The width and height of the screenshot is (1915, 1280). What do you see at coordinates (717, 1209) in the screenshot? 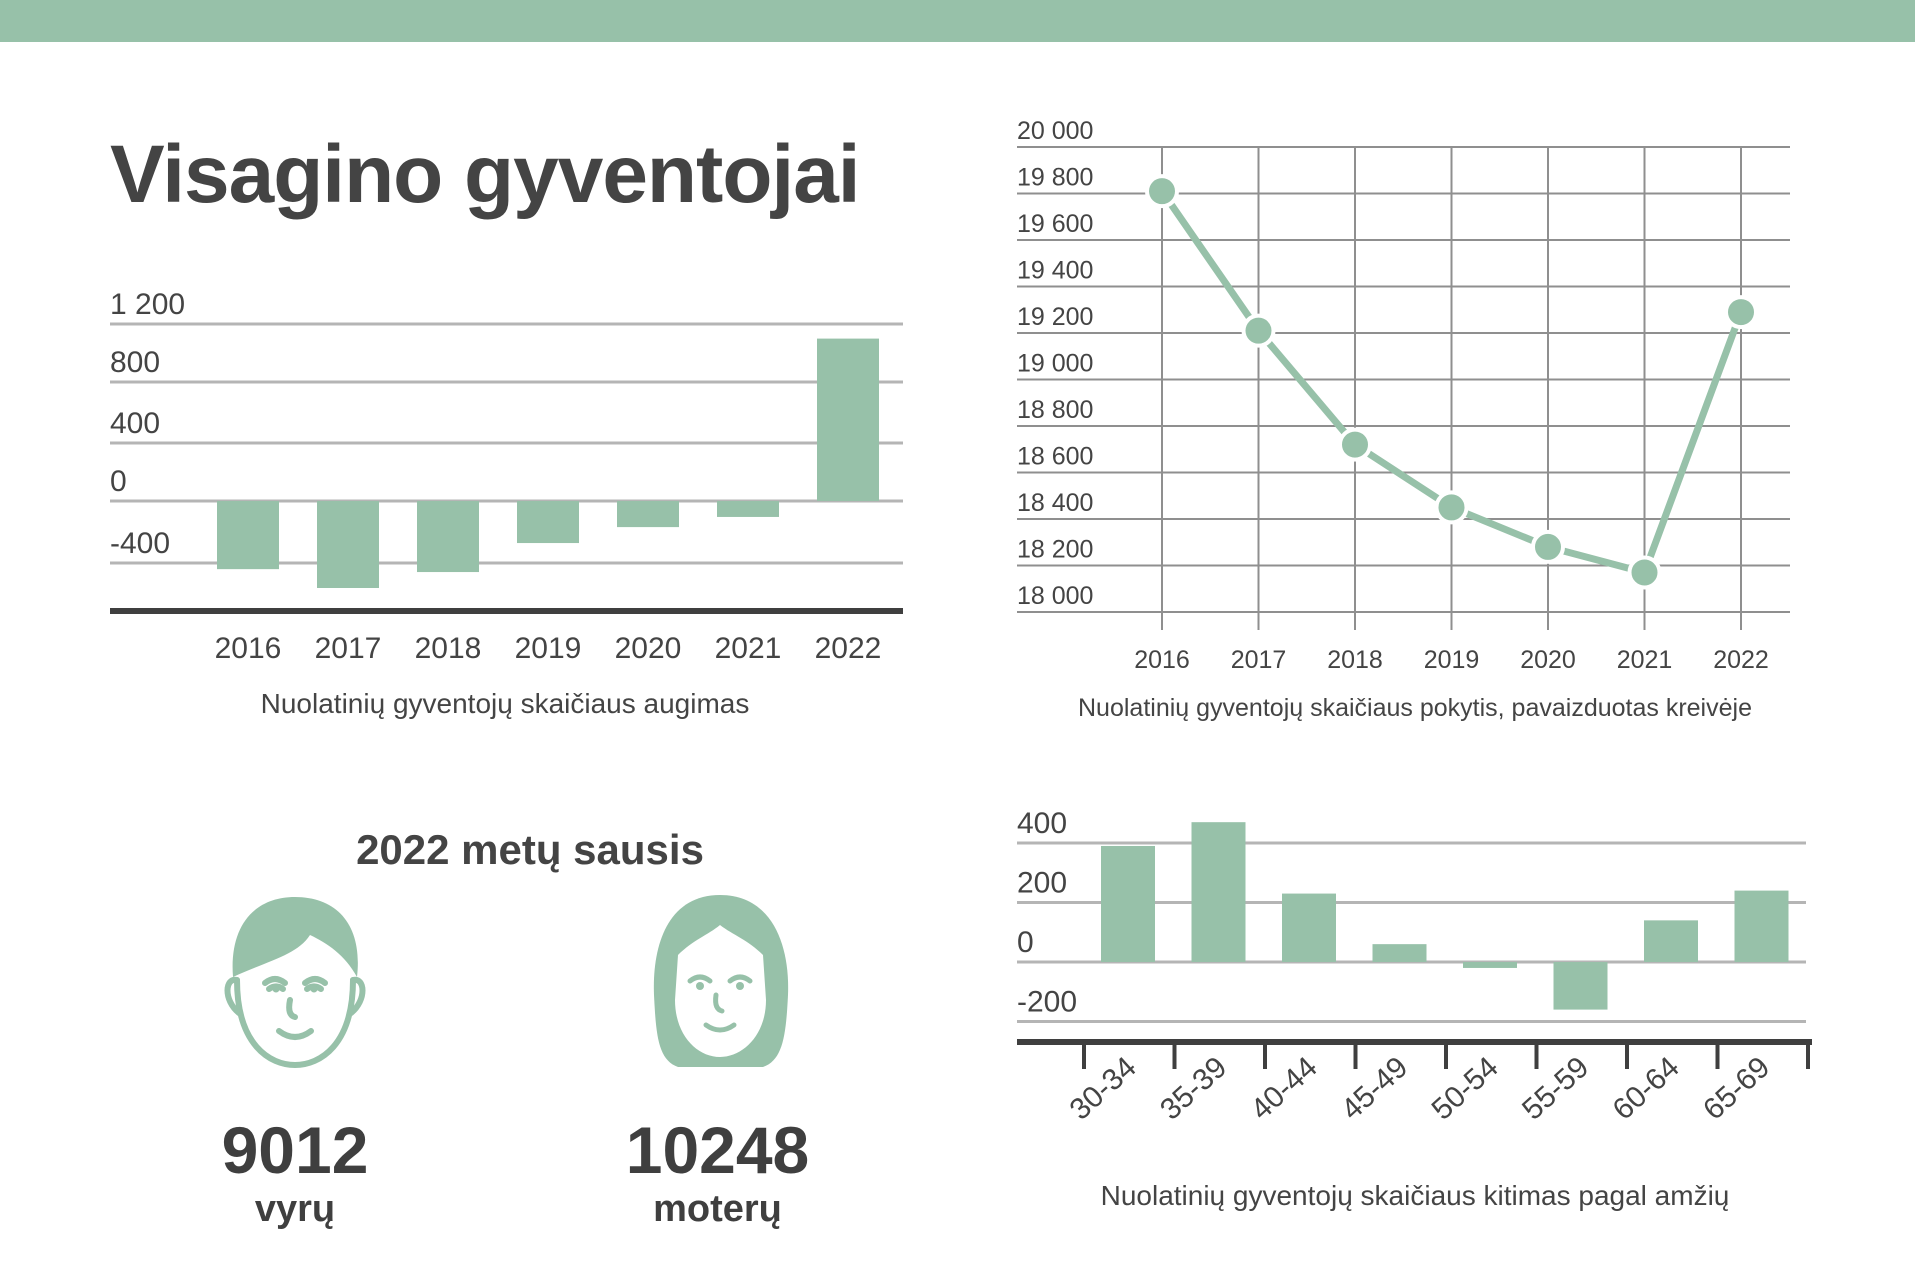
I see `women-label: moterų` at bounding box center [717, 1209].